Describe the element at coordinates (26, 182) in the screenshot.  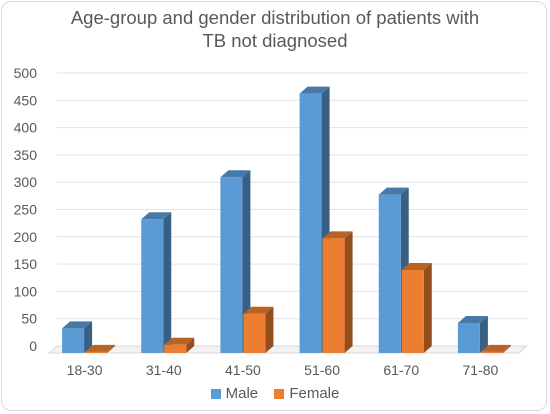
I see `y-tick-label-300: 300` at that location.